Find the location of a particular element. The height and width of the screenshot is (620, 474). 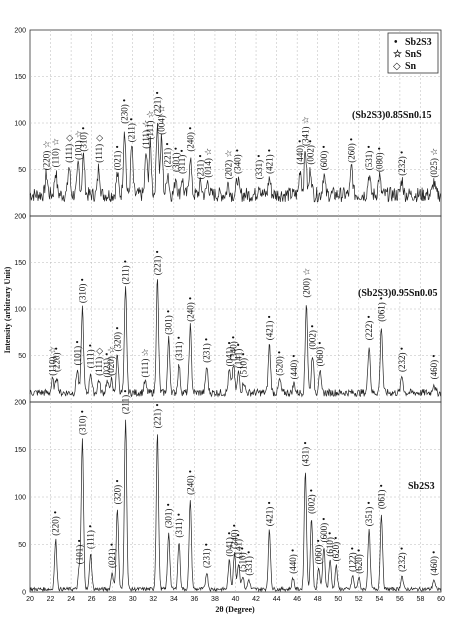

peak-label: (020) ☆ is located at coordinates (111, 361).